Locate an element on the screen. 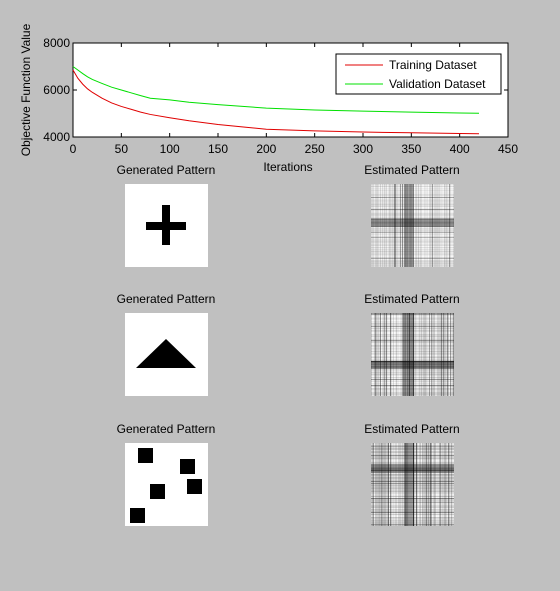  x-axis-label: Iterations is located at coordinates (287, 167).